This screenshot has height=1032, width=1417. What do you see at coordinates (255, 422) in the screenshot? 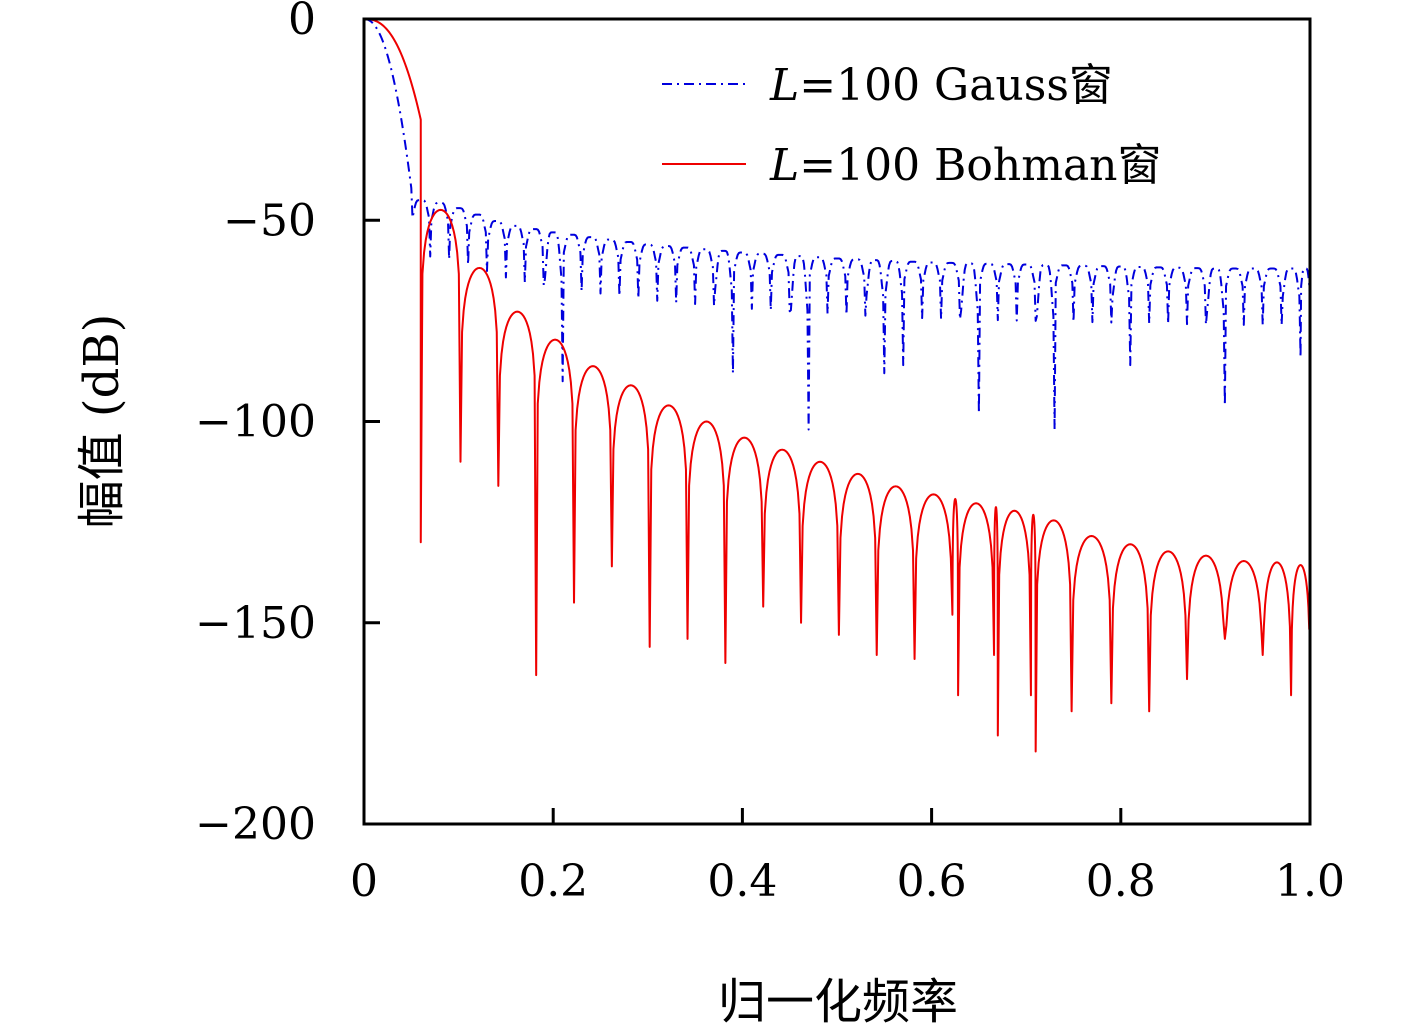
I see `y-tick-label: −100` at bounding box center [255, 422].